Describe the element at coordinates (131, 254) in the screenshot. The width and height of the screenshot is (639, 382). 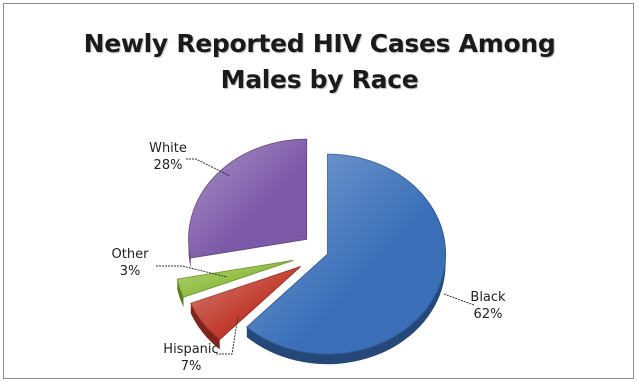
I see `slice-label-other: Other` at that location.